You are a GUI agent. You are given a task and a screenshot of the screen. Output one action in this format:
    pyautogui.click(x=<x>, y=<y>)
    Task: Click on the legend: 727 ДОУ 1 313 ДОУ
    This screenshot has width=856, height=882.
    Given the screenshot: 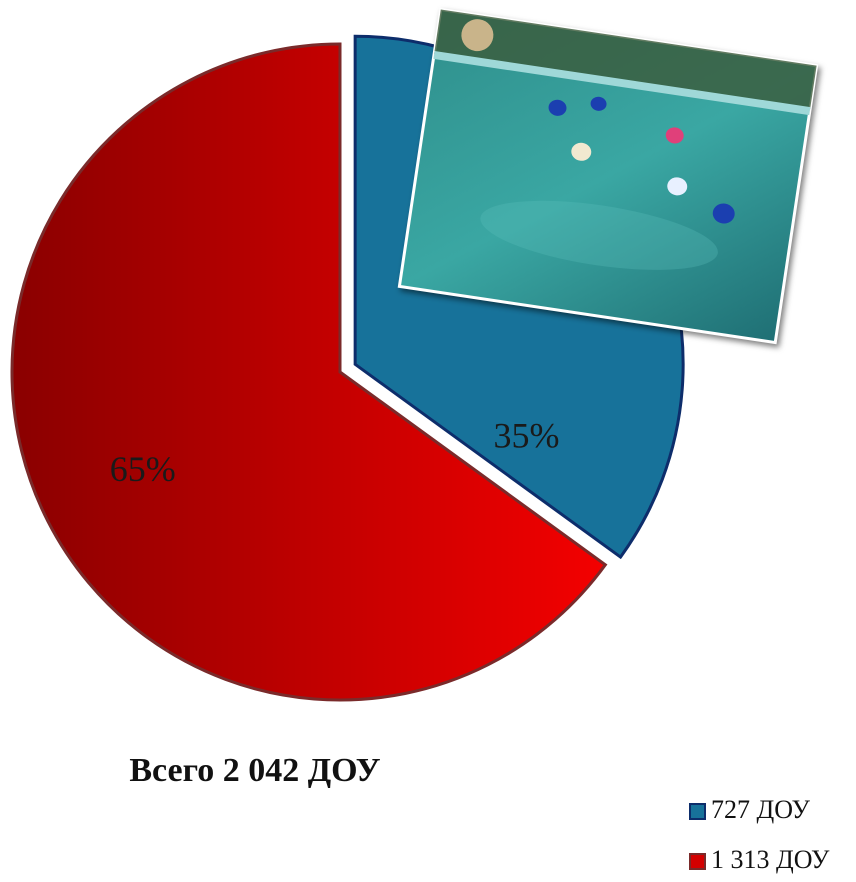 What is the action you would take?
    pyautogui.click(x=759, y=834)
    